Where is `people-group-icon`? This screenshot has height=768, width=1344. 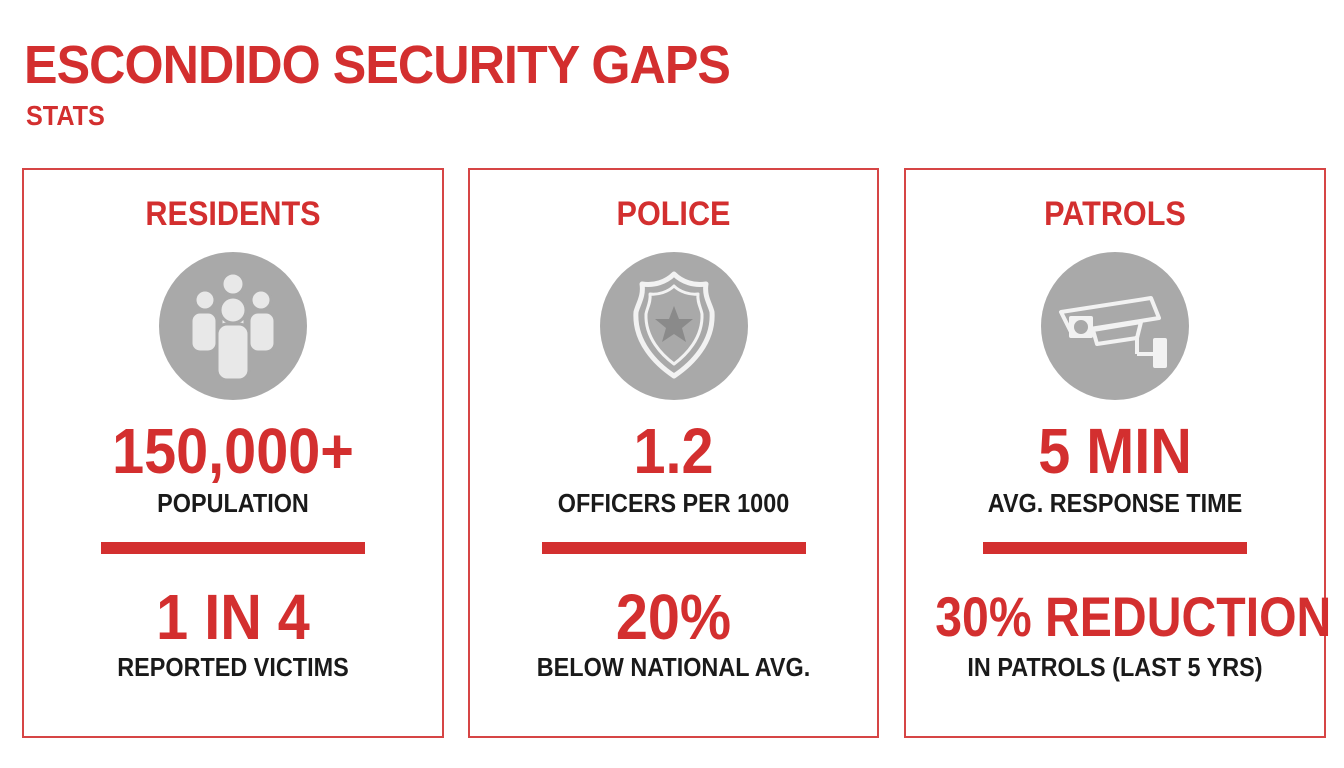
people-group-icon is located at coordinates (233, 326).